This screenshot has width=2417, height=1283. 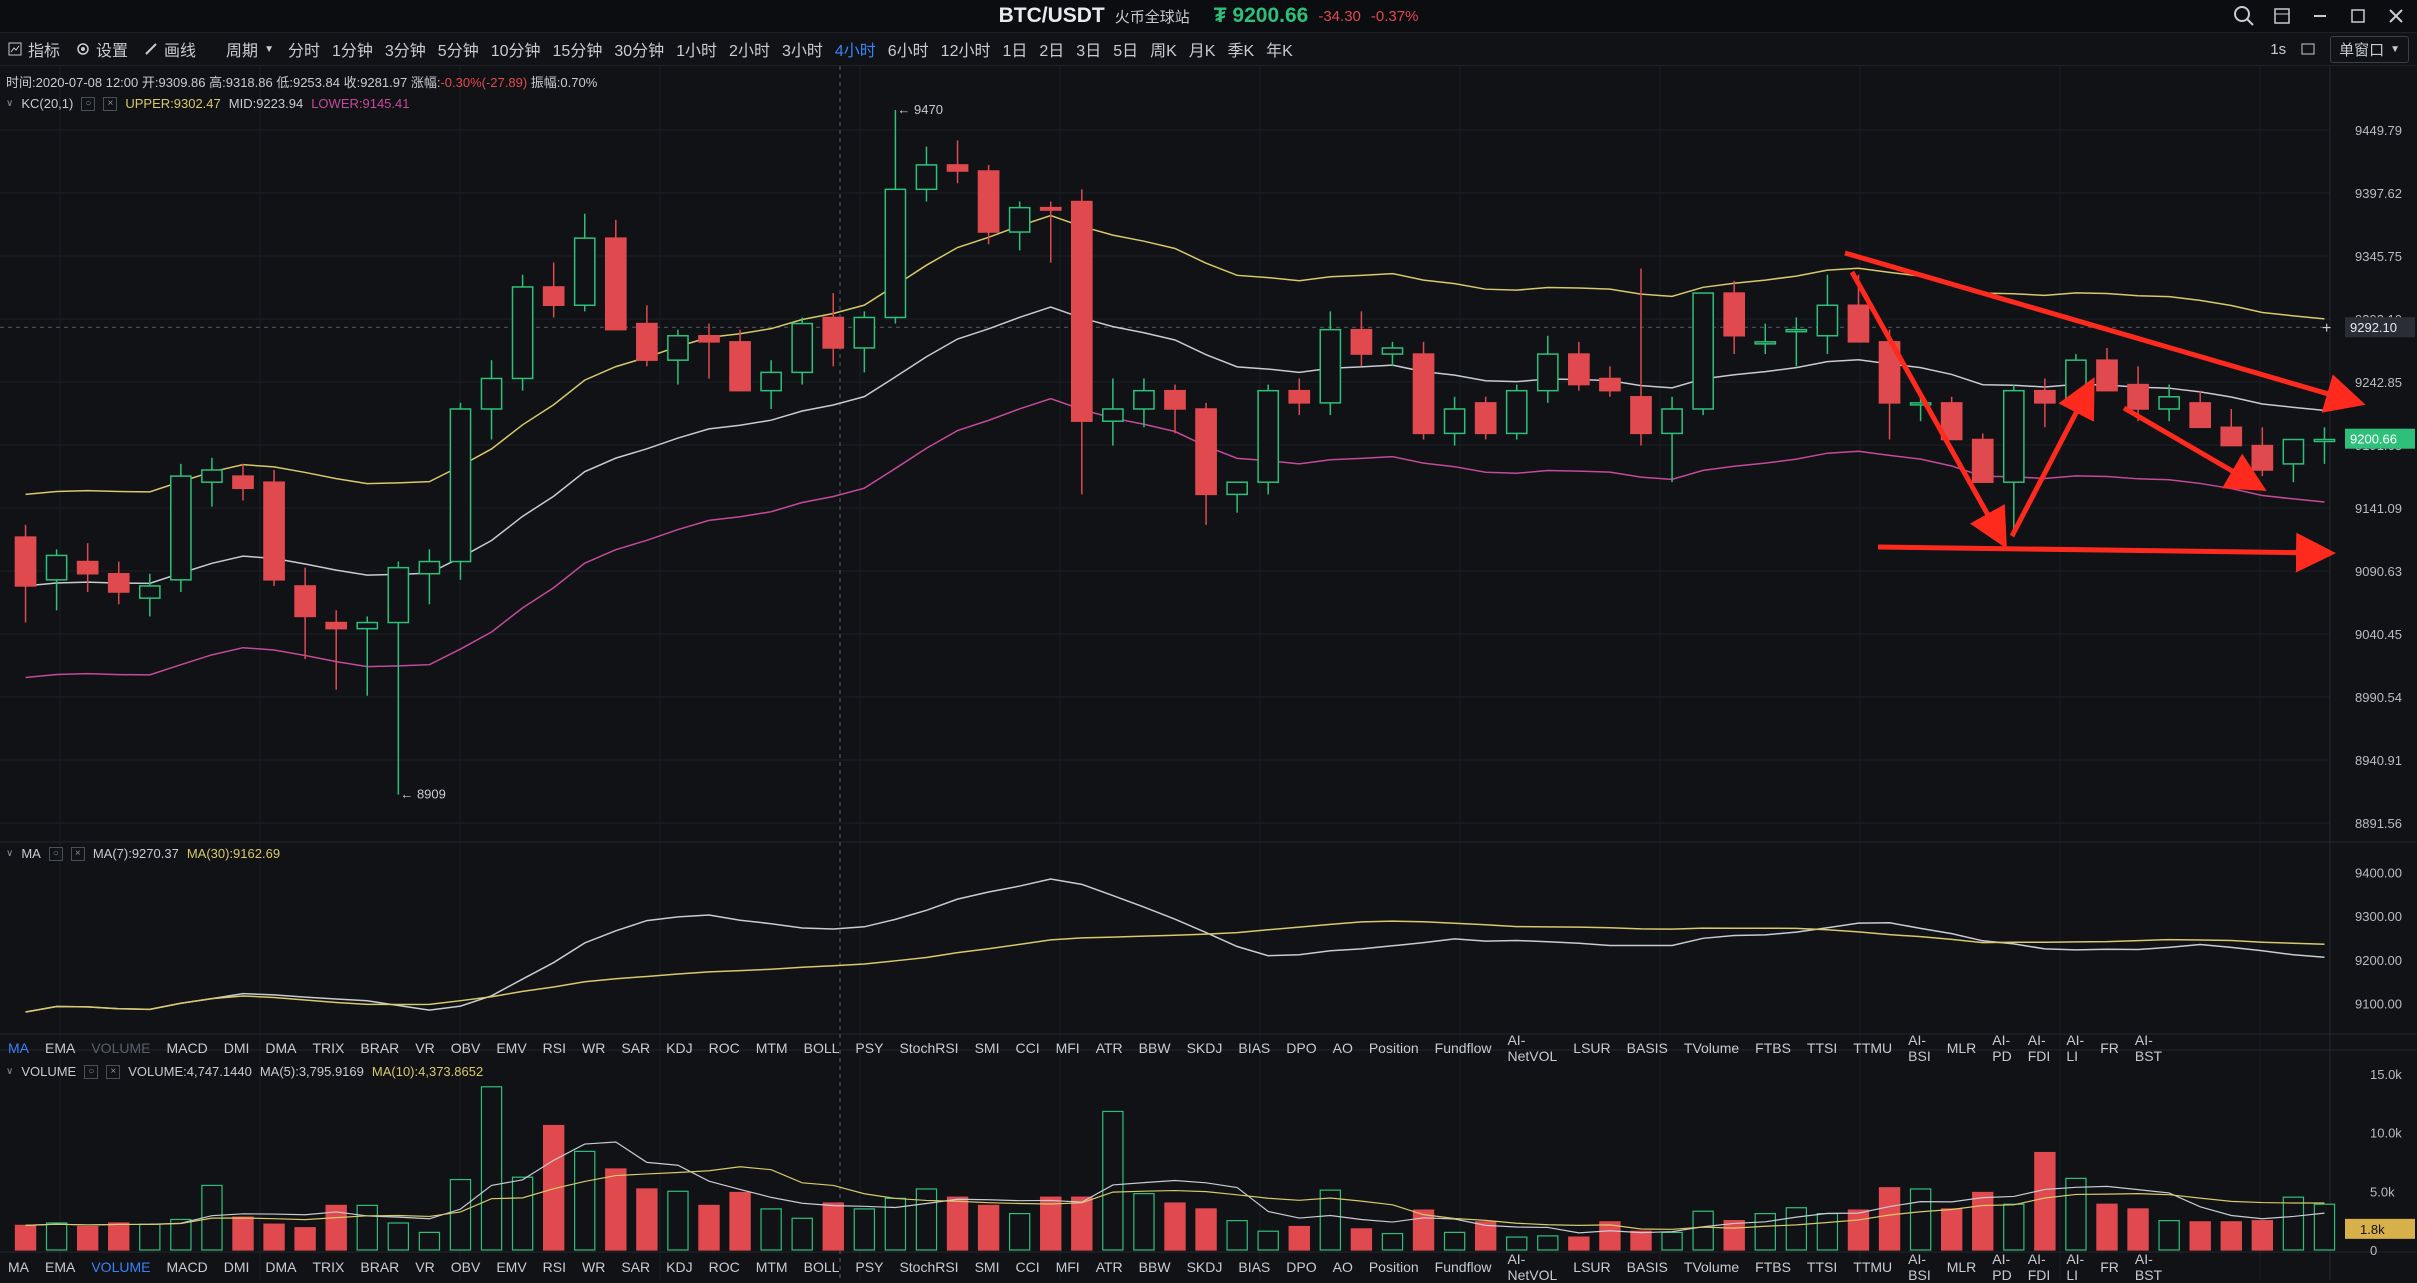 I want to click on indicator-tab: MFI, so click(x=1067, y=1048).